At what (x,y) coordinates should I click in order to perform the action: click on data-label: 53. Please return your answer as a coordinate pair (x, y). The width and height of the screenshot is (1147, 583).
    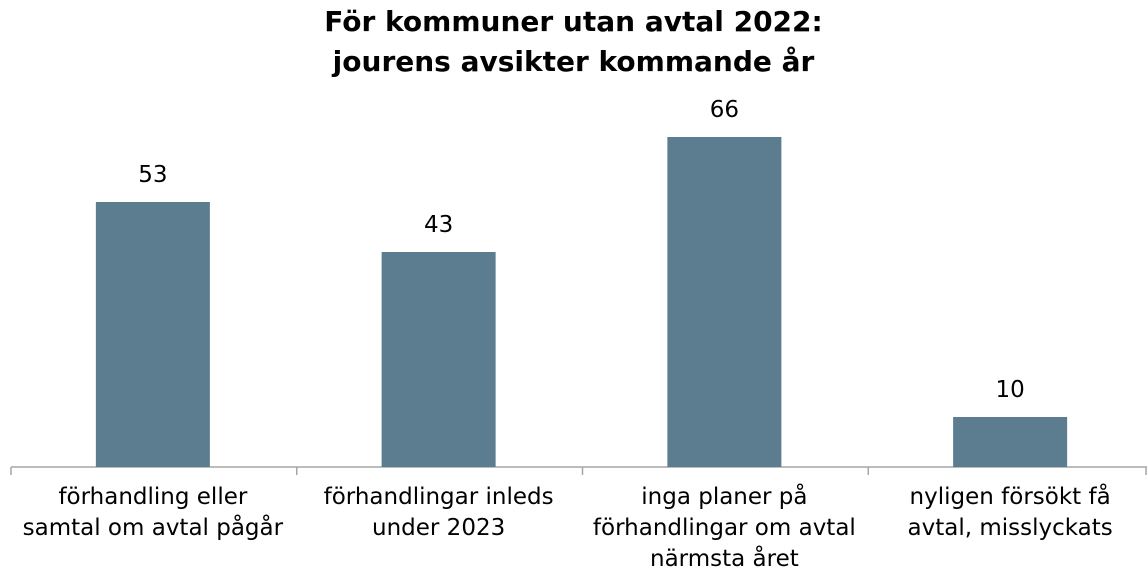
    Looking at the image, I should click on (153, 175).